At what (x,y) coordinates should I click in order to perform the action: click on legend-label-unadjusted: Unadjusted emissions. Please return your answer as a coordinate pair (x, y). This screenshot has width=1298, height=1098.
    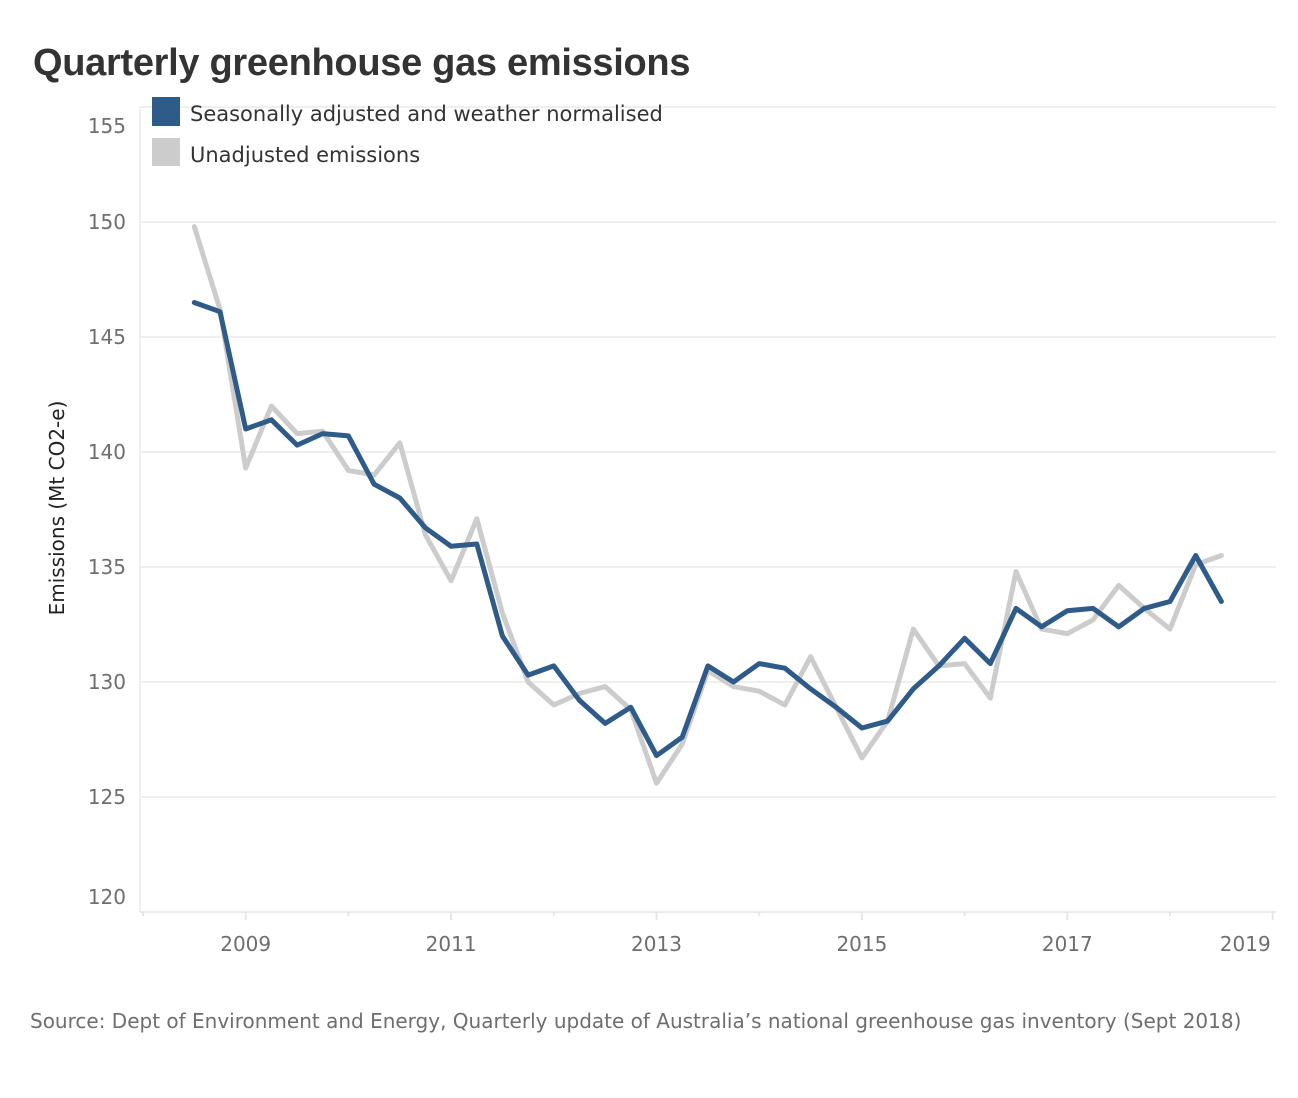
    Looking at the image, I should click on (305, 155).